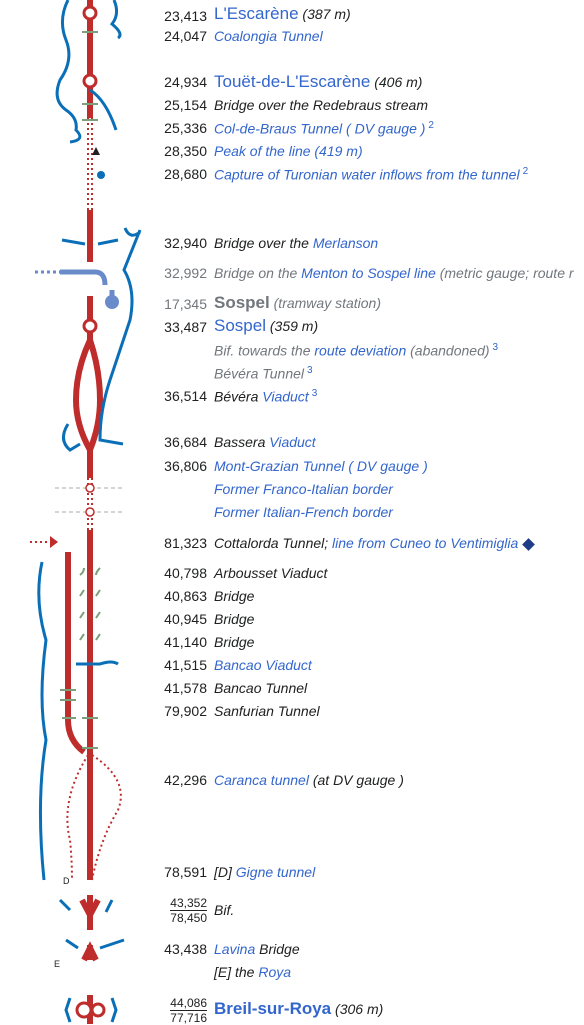 The width and height of the screenshot is (584, 1025). I want to click on row-text-b: (metric gauge; route r, so click(504, 273).